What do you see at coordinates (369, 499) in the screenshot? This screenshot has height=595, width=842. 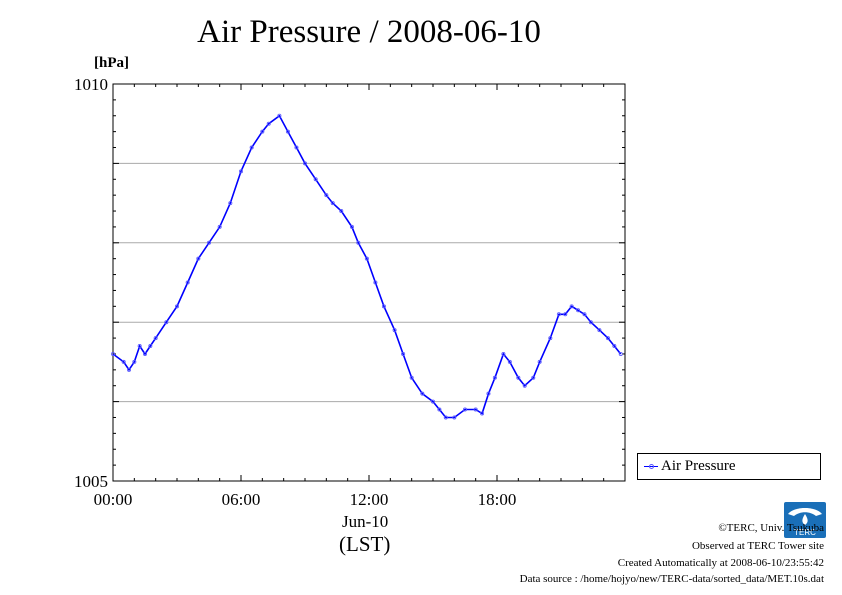 I see `x-tick-label: 12:00` at bounding box center [369, 499].